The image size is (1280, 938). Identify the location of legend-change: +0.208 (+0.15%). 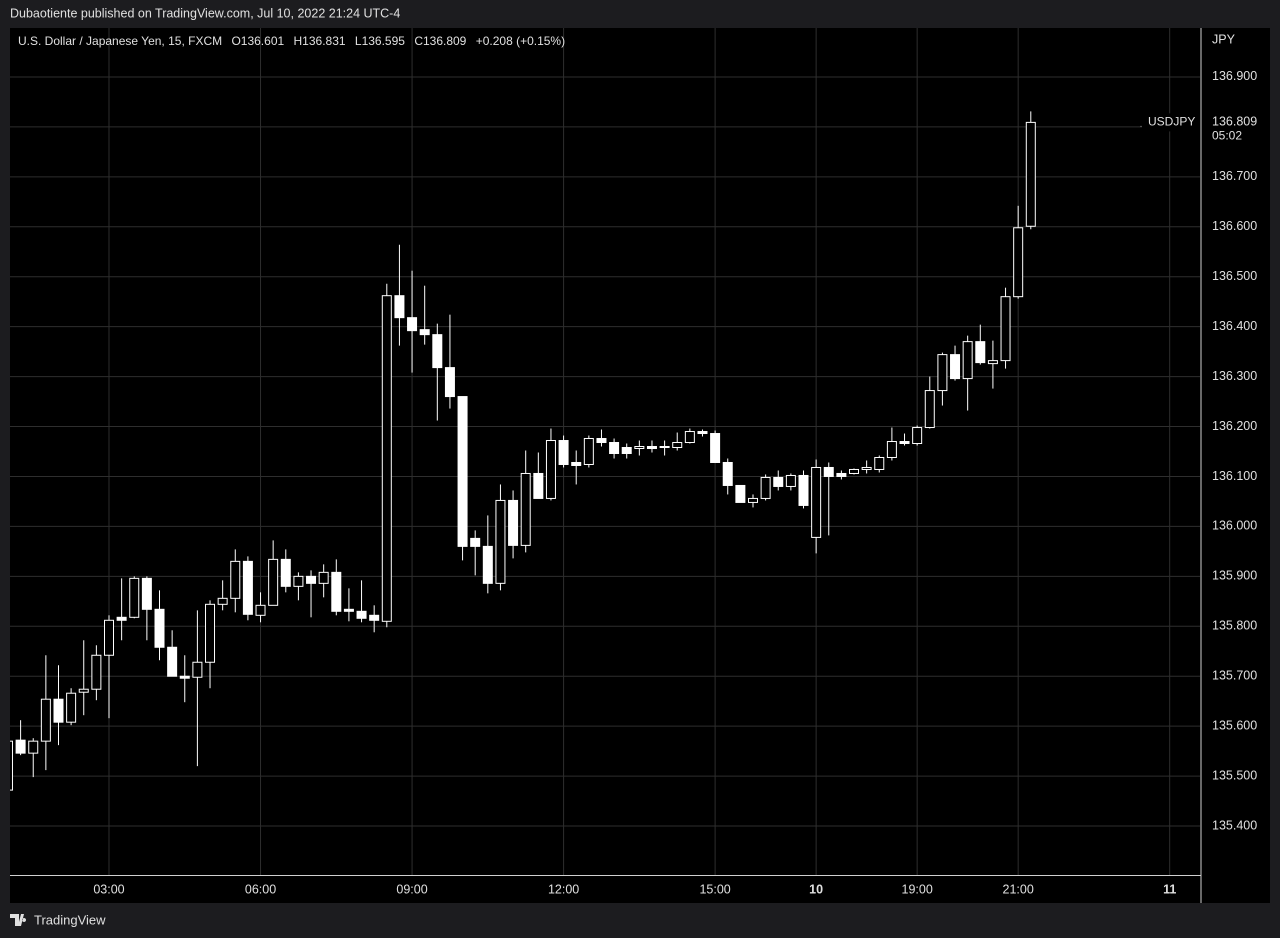
(520, 41).